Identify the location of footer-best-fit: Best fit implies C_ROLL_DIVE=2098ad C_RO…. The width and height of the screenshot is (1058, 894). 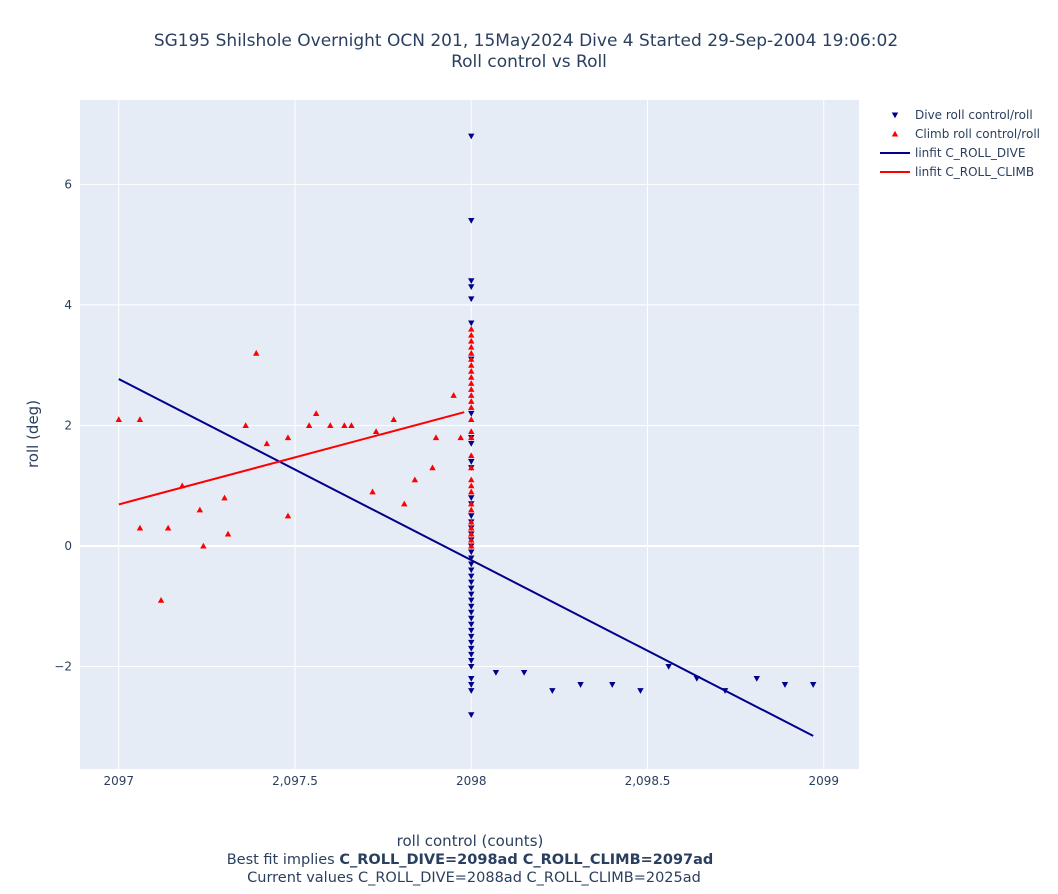
(470, 860).